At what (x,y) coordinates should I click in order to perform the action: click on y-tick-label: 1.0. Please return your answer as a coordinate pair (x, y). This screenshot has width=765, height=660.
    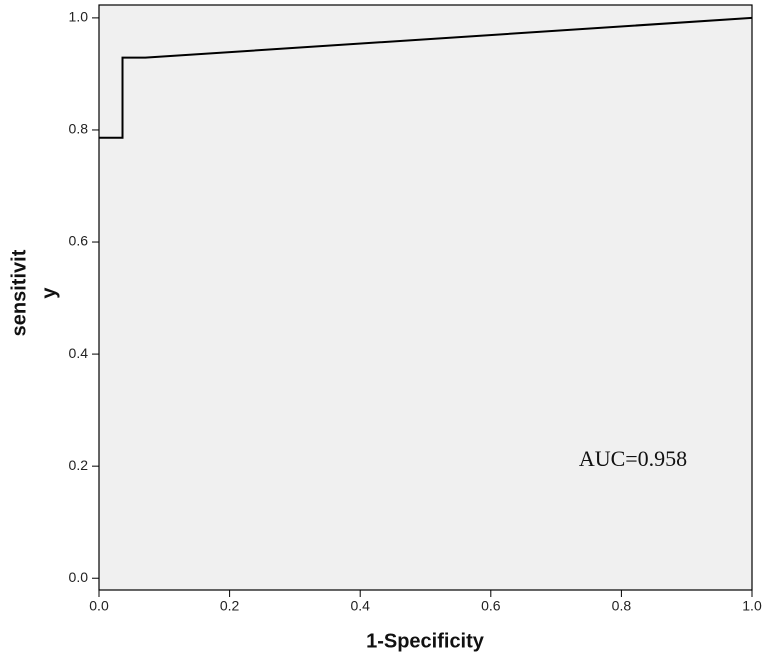
    Looking at the image, I should click on (79, 17).